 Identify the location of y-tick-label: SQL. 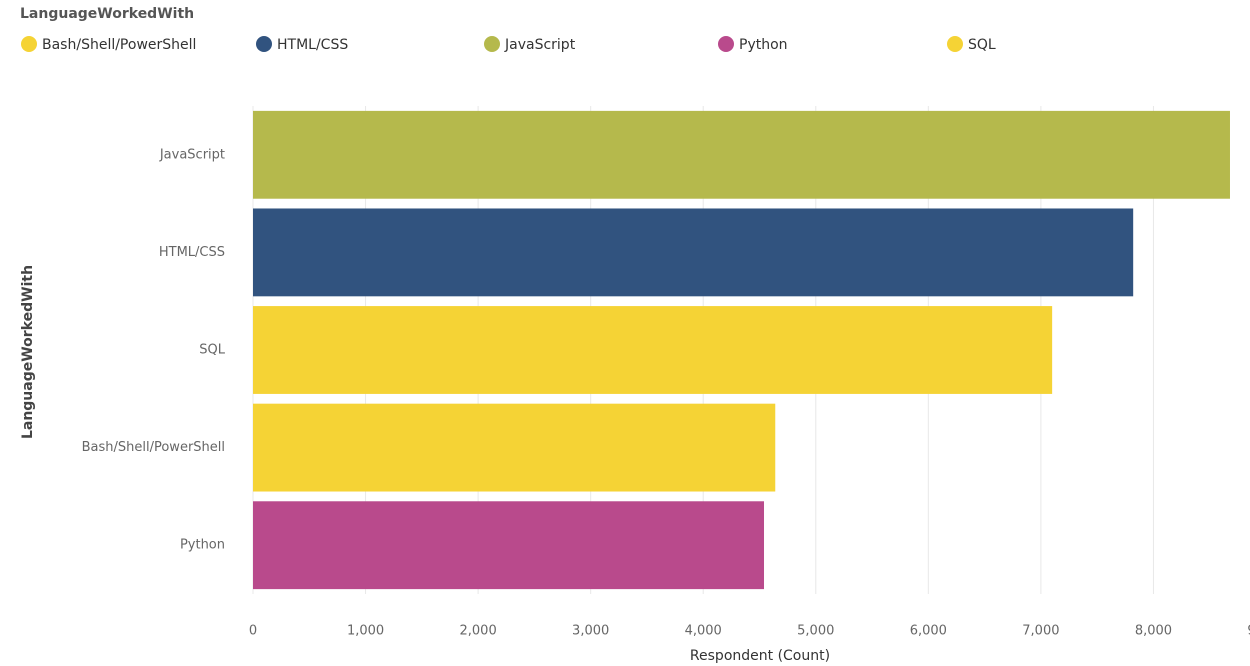
(212, 350).